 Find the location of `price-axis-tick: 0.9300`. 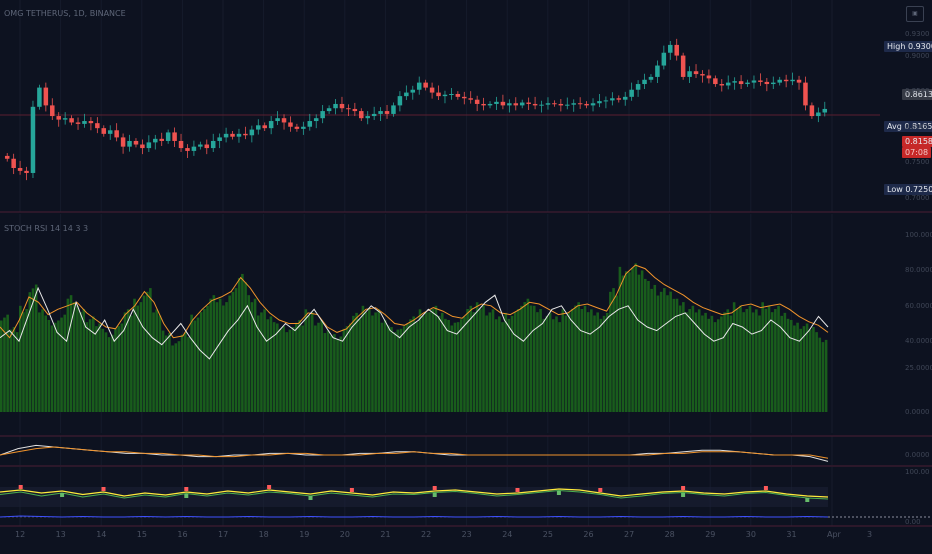

price-axis-tick: 0.9300 is located at coordinates (917, 34).